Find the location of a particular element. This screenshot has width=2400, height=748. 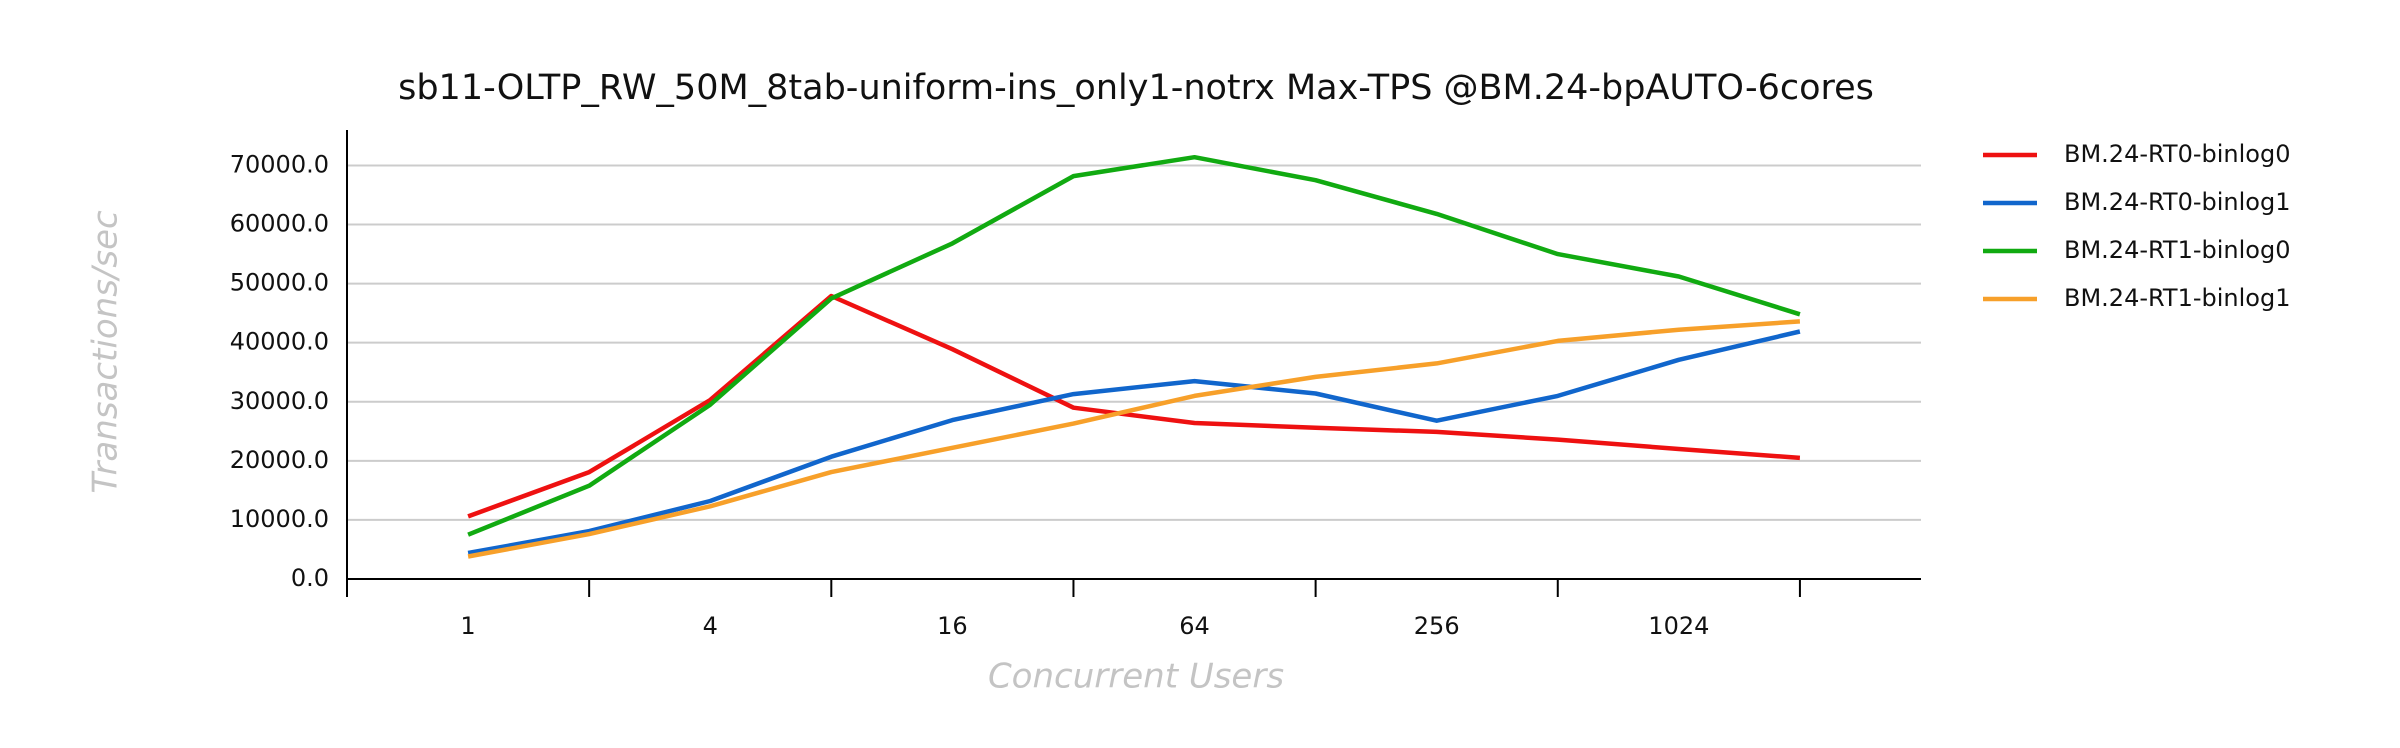

y-tick-label: 10000.0 is located at coordinates (279, 519).